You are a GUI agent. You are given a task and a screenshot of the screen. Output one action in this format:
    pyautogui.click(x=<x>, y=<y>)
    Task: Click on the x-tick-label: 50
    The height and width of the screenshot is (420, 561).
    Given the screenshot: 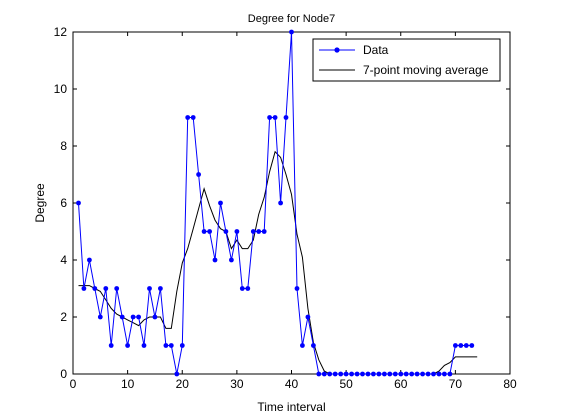 What is the action you would take?
    pyautogui.click(x=346, y=384)
    